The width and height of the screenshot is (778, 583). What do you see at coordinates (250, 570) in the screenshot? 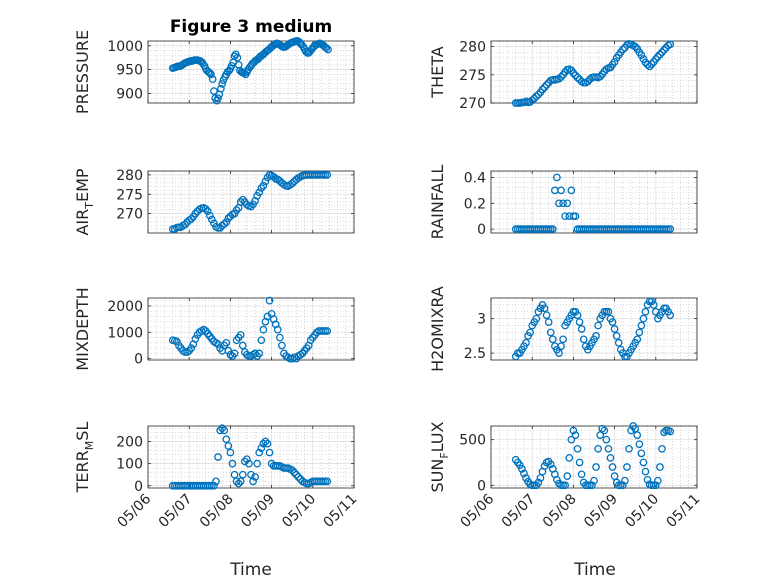
I see `x-axis-label-left: Time` at bounding box center [250, 570].